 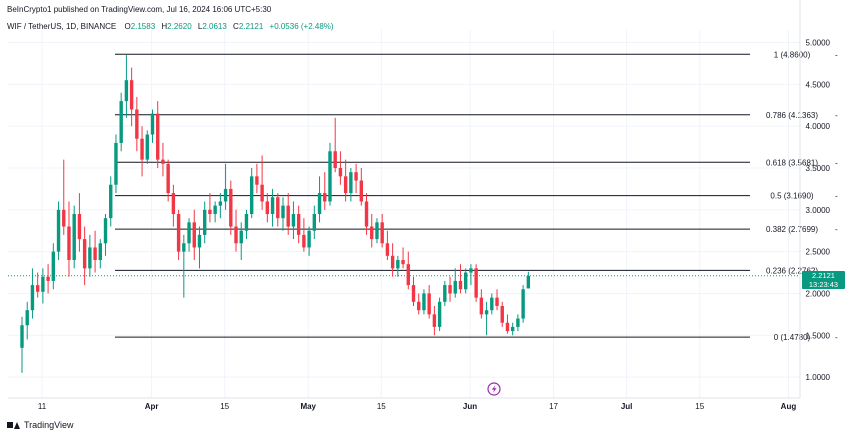 What do you see at coordinates (818, 293) in the screenshot?
I see `price-tick-label: 2.0000` at bounding box center [818, 293].